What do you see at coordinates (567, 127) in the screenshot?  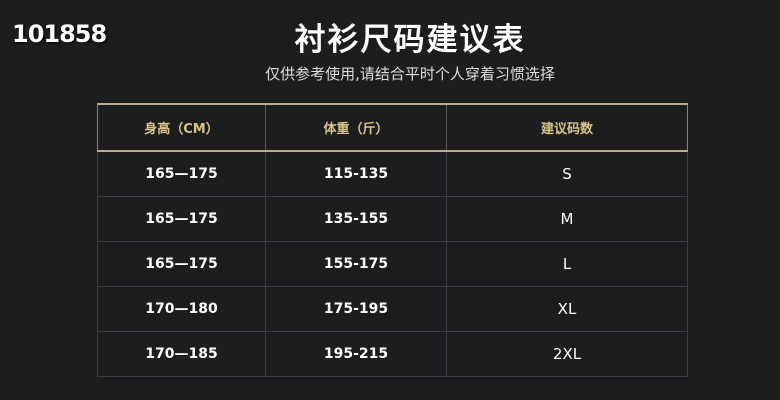 I see `header-size: 建议码数` at bounding box center [567, 127].